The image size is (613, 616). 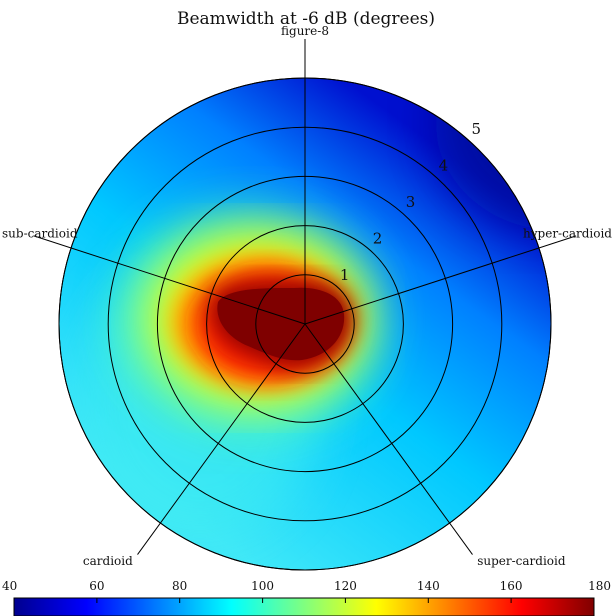 I want to click on spoke-label: hyper-cardioid, so click(x=567, y=234).